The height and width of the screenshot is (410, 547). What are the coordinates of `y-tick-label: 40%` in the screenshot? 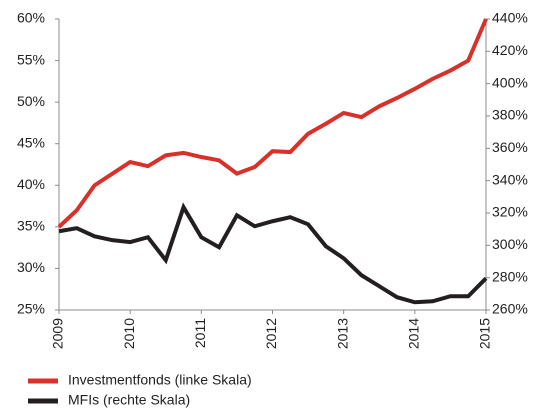 It's located at (31, 184).